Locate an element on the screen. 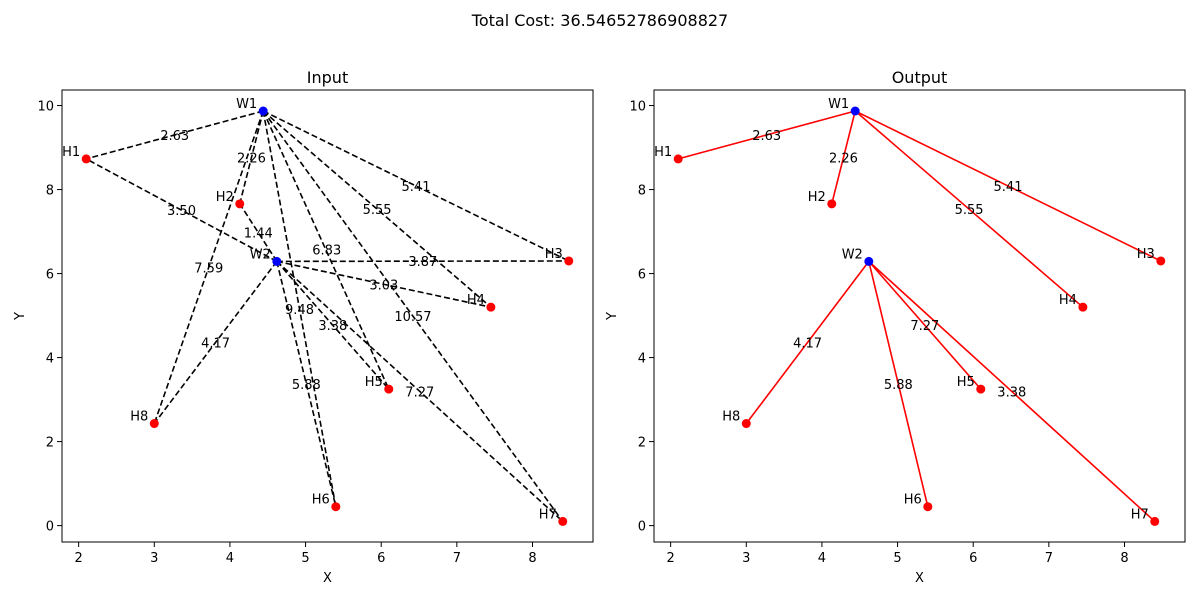  edge-label: 3.38 is located at coordinates (1011, 392).